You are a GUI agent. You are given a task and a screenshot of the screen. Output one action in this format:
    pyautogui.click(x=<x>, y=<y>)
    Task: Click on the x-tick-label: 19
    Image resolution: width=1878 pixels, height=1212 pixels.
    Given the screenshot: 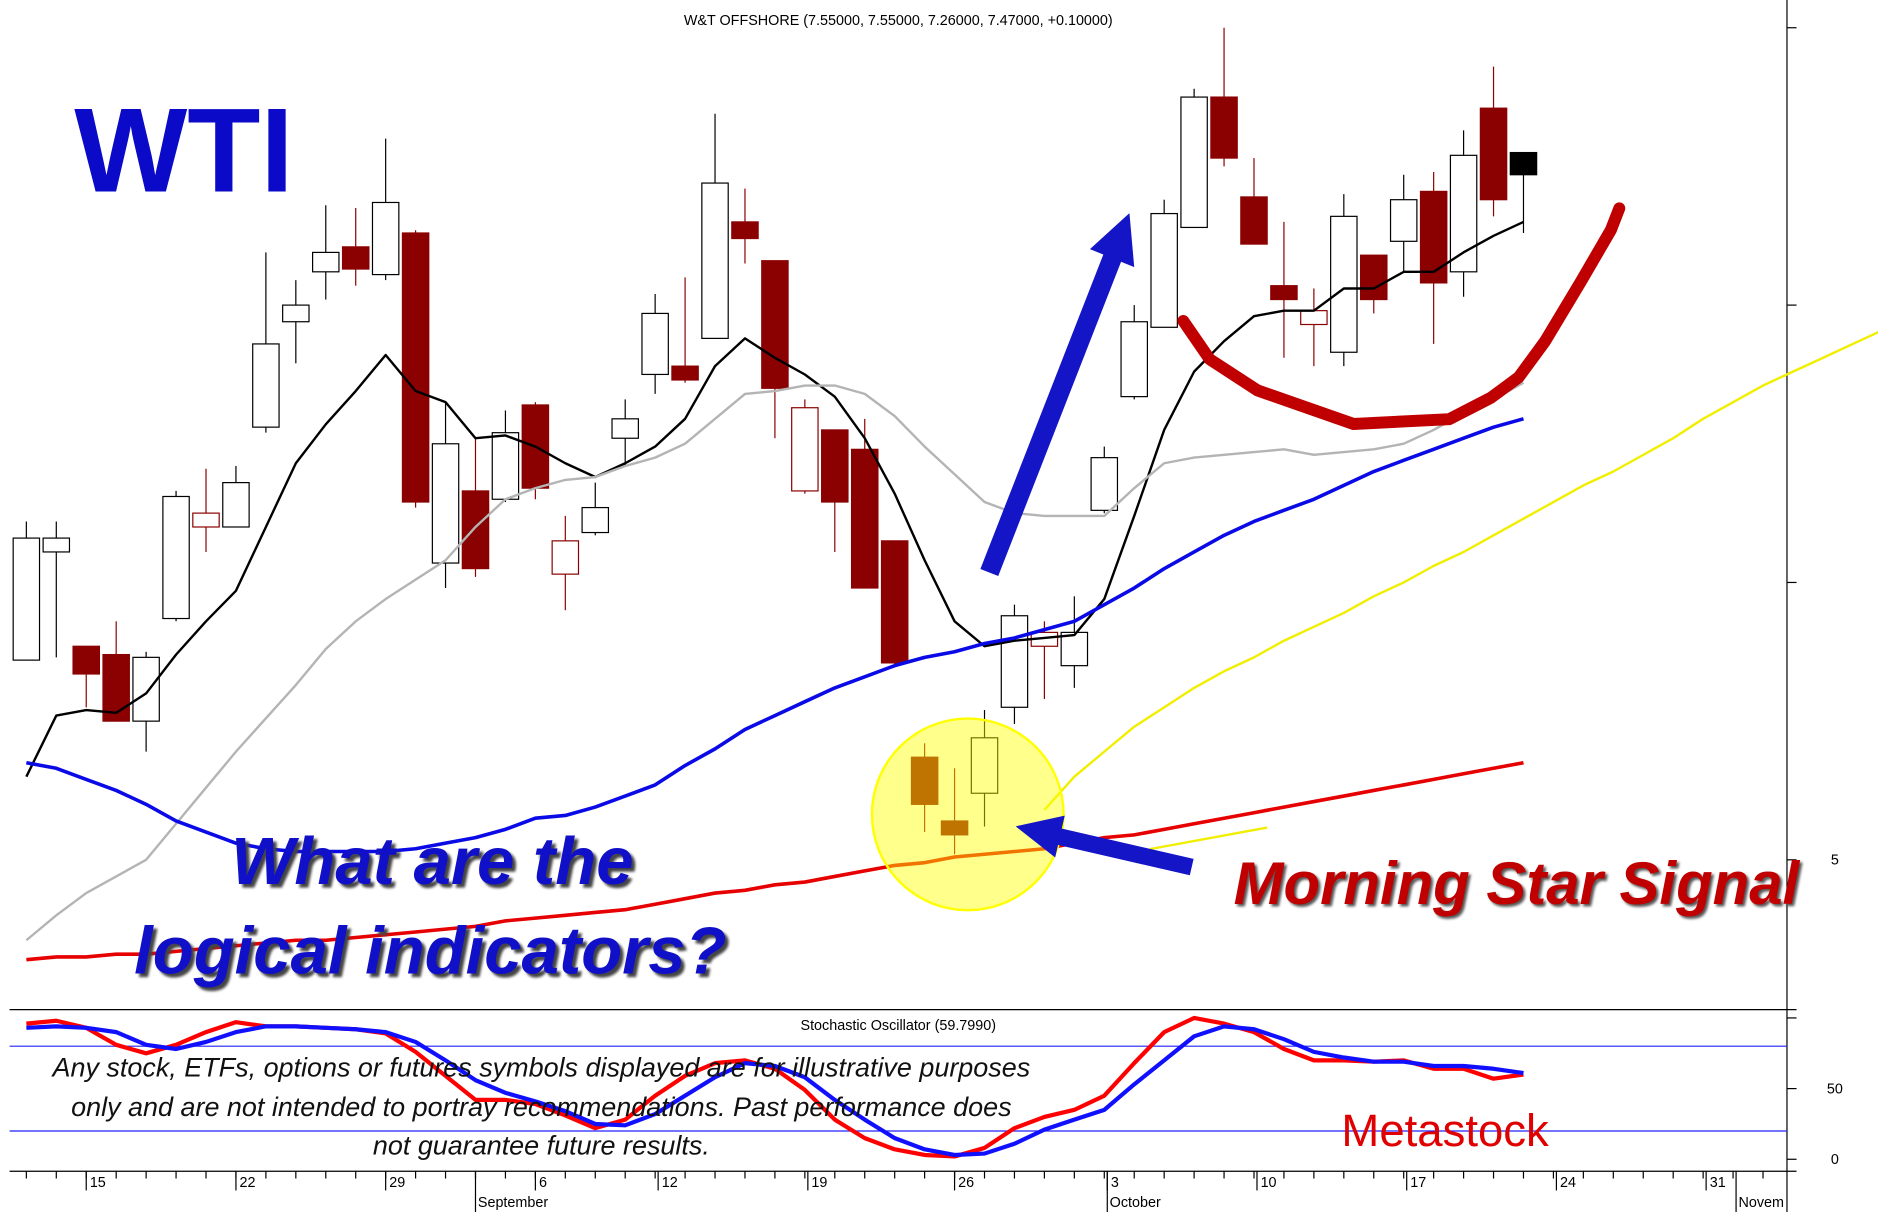 What is the action you would take?
    pyautogui.click(x=819, y=1183)
    